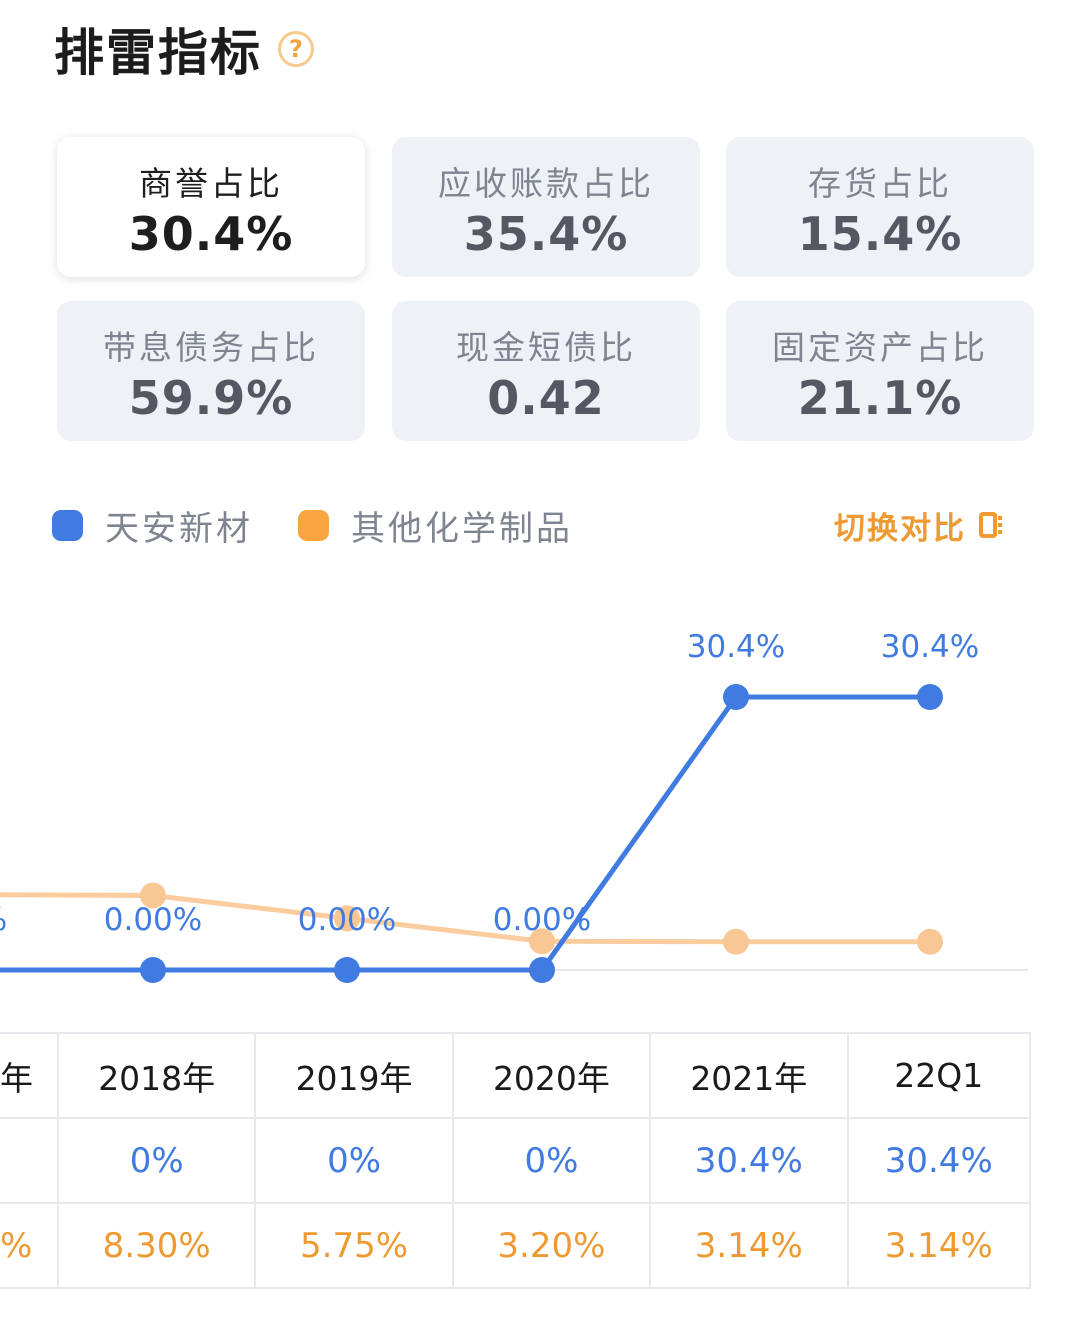  What do you see at coordinates (900, 528) in the screenshot?
I see `switch-compare-label: 切换对比` at bounding box center [900, 528].